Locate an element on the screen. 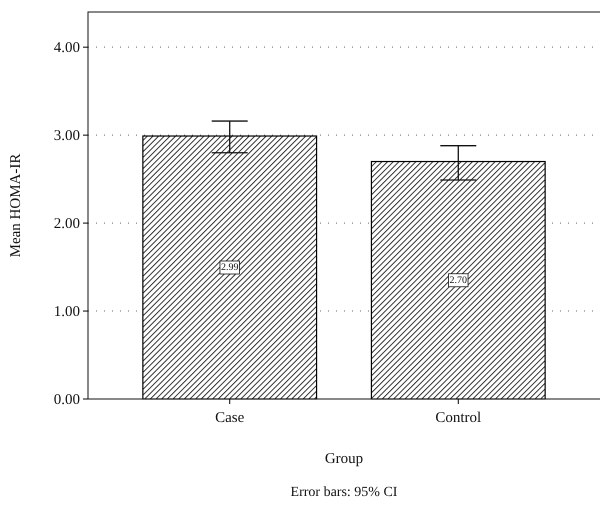 This screenshot has height=505, width=614. y-tick-label: 2.00 is located at coordinates (67, 224).